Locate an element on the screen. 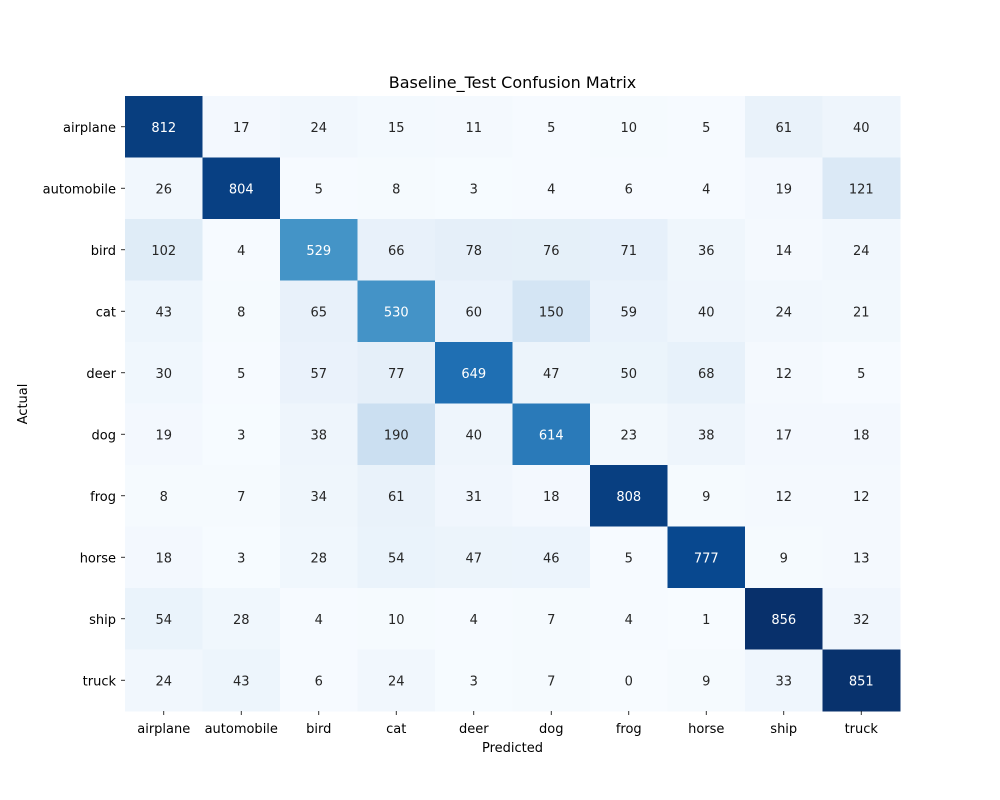  cell-value-label: 530 is located at coordinates (396, 312).